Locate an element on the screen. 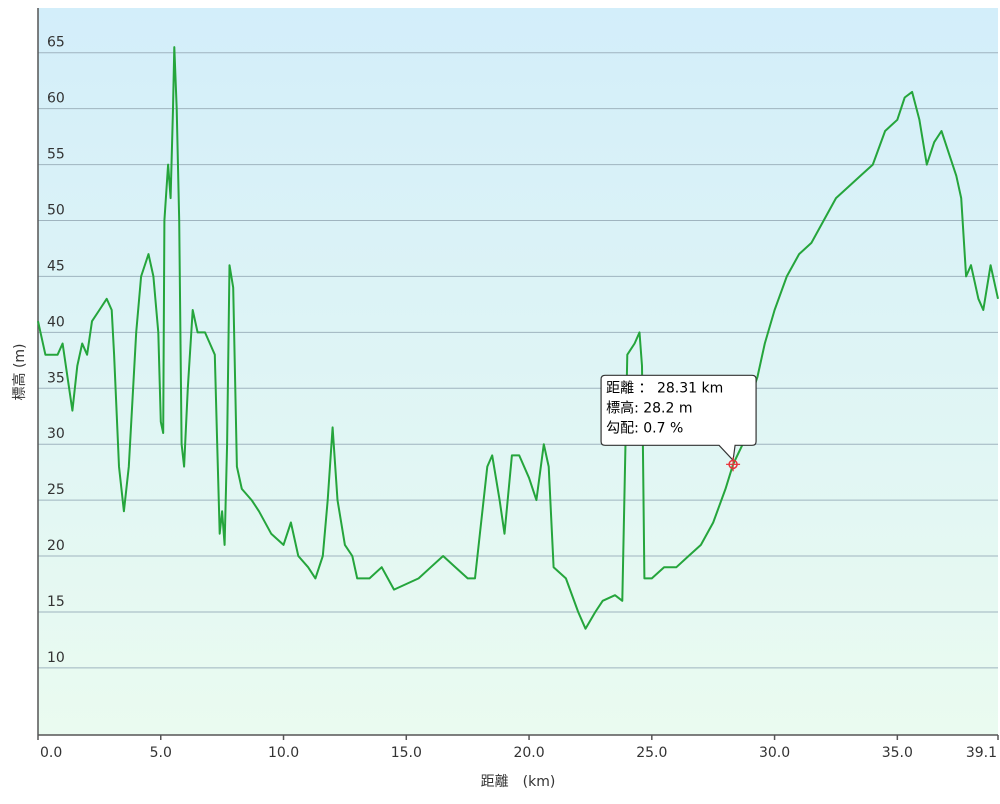 This screenshot has width=1000, height=804. marker is located at coordinates (733, 464).